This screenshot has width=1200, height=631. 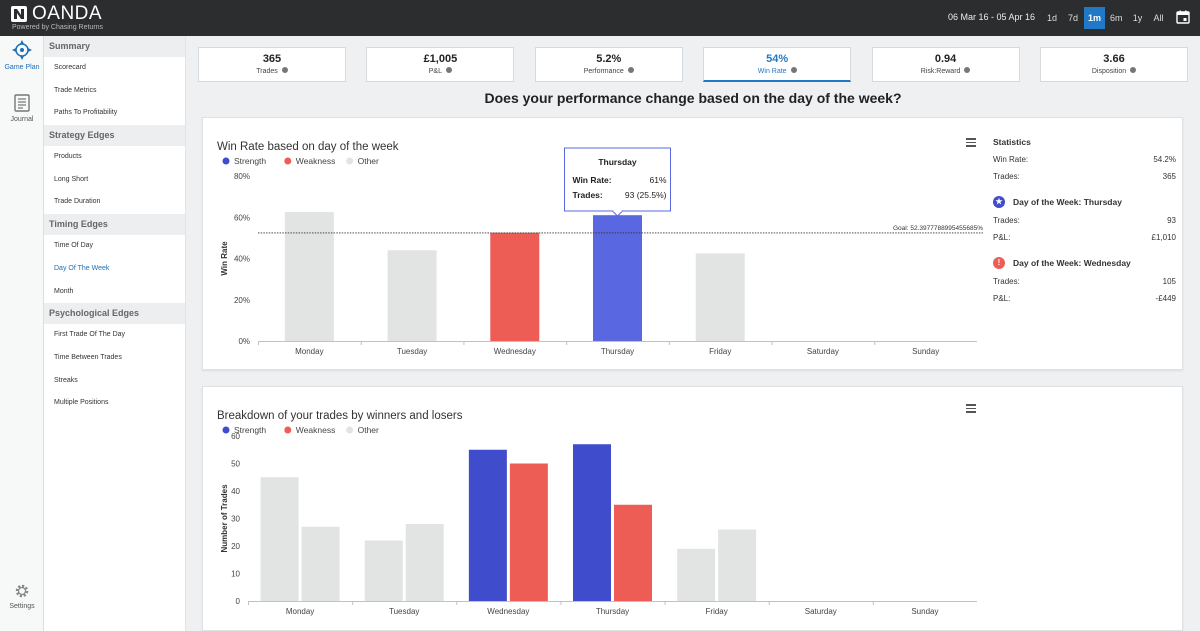 I want to click on x-tick-label: Sunday, so click(x=924, y=611).